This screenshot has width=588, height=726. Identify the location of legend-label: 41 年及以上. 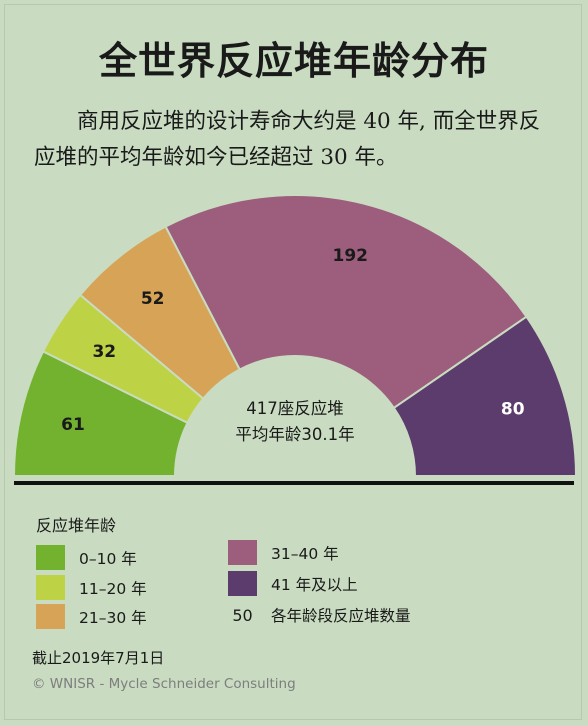
(314, 584).